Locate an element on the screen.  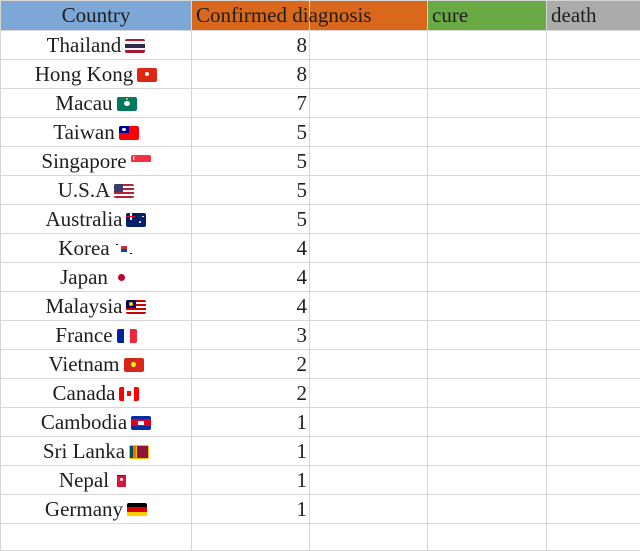
country-cell: Sri Lanka is located at coordinates (96, 451).